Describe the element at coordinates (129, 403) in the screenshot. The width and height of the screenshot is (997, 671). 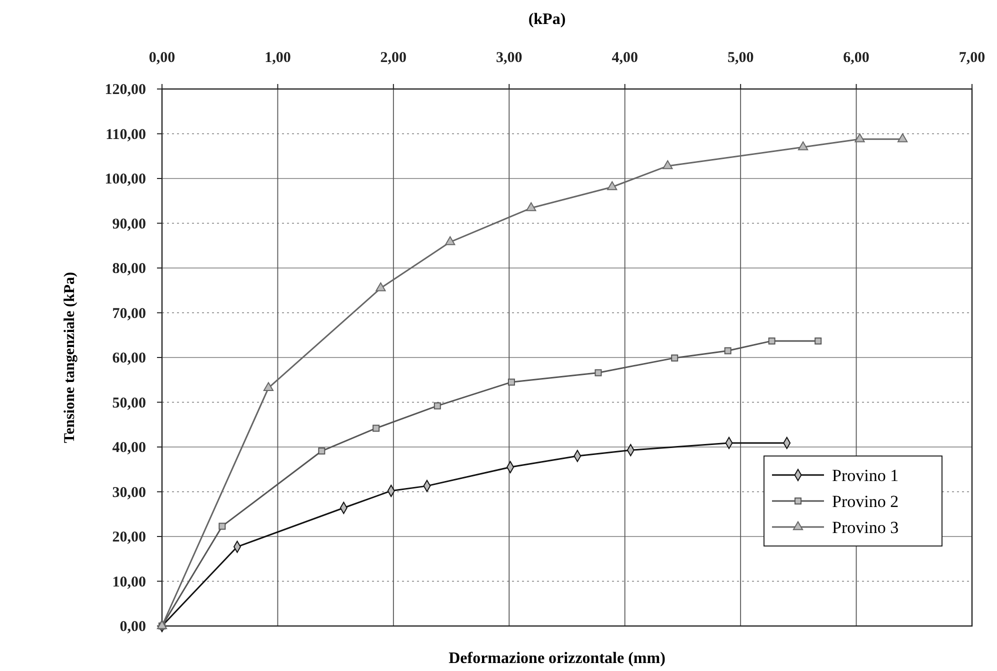
I see `y-tick-label: 50,00` at that location.